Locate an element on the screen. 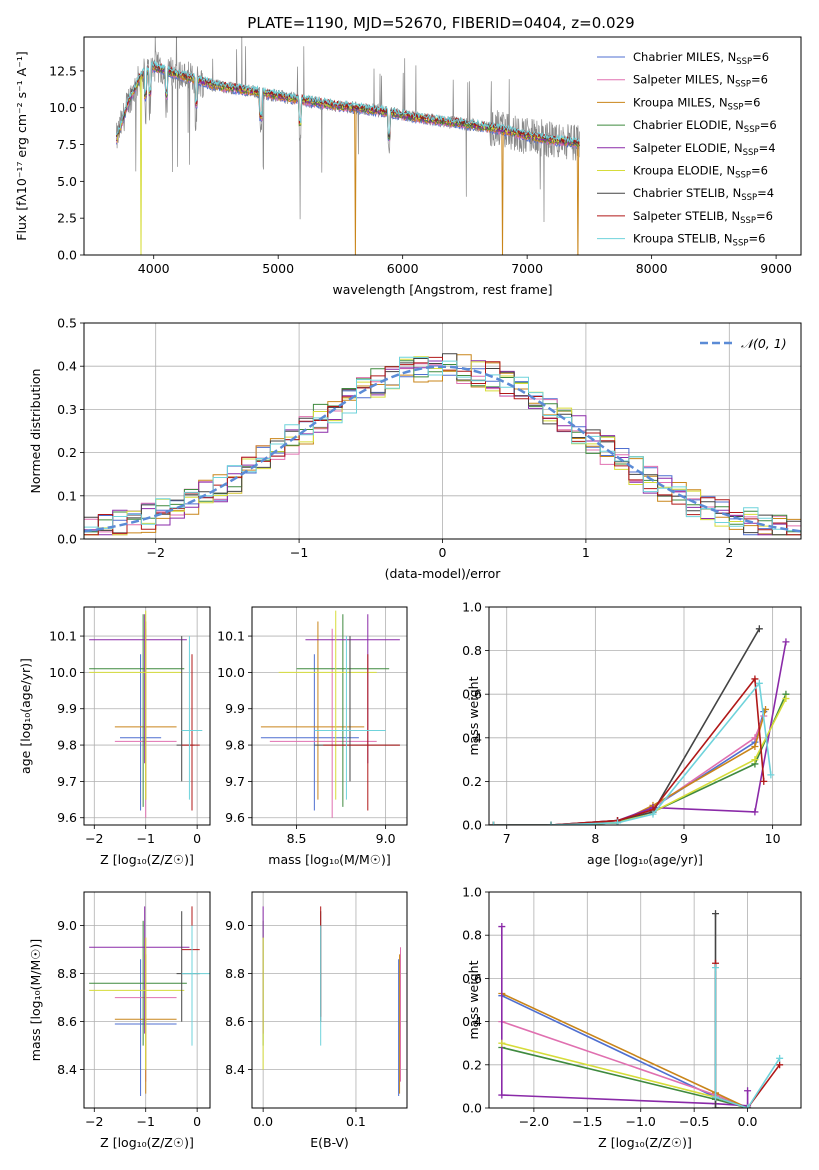 The height and width of the screenshot is (1170, 819). x-tick-label: 0.1 is located at coordinates (356, 1121).